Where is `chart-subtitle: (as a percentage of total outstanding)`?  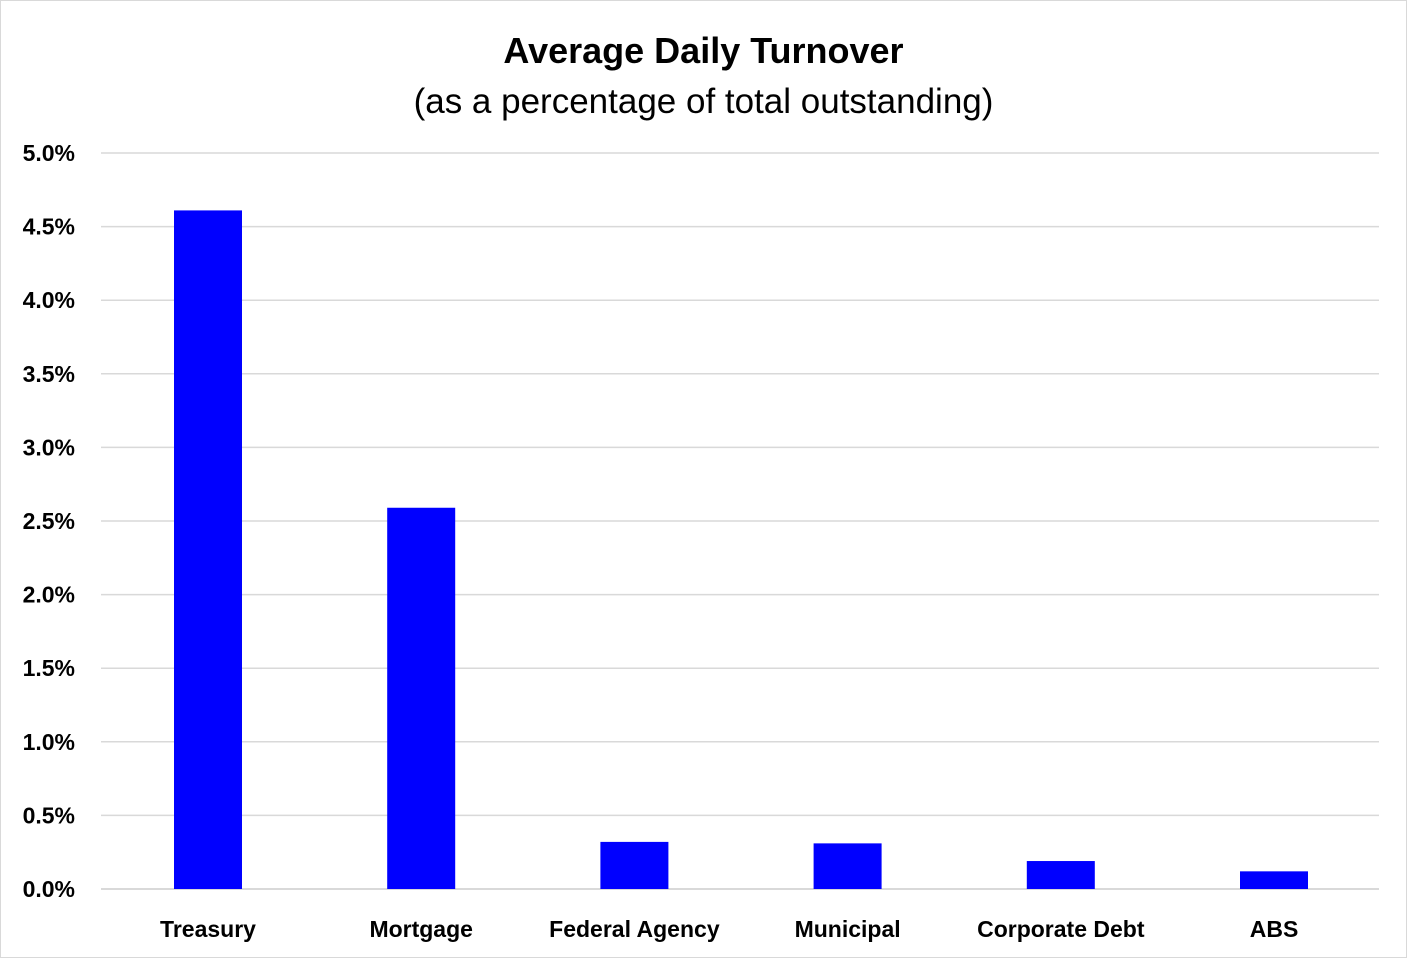
chart-subtitle: (as a percentage of total outstanding) is located at coordinates (703, 101).